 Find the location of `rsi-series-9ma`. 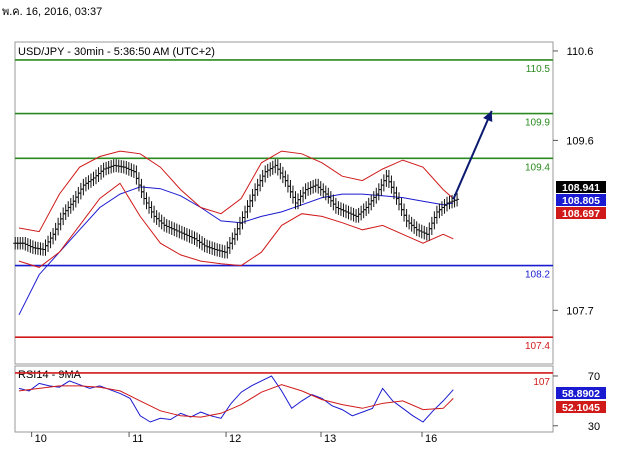

rsi-series-9ma is located at coordinates (236, 401).